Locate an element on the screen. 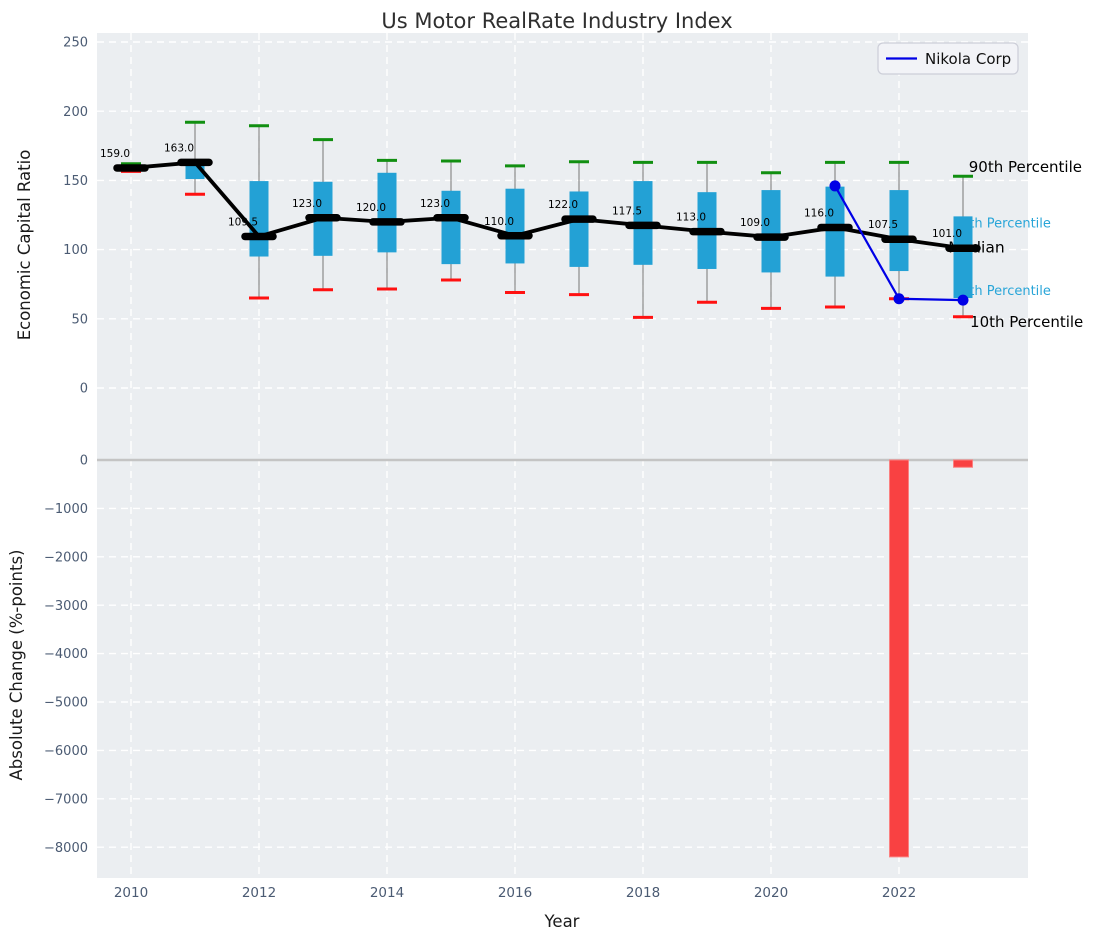  bottom-y-tick-label: −7000 is located at coordinates (66, 799).